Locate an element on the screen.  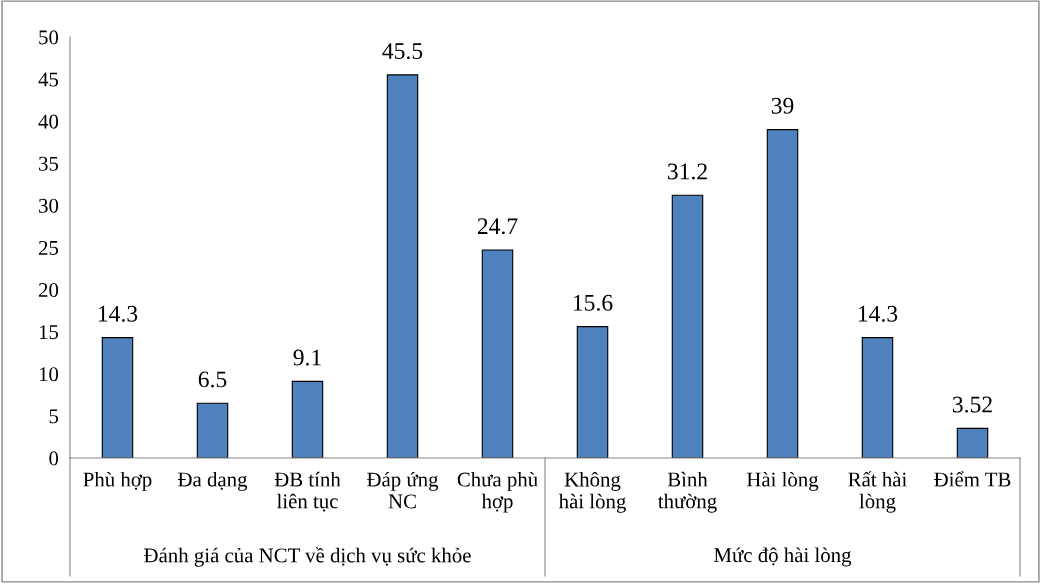
y-tick-label: 50 is located at coordinates (49, 37).